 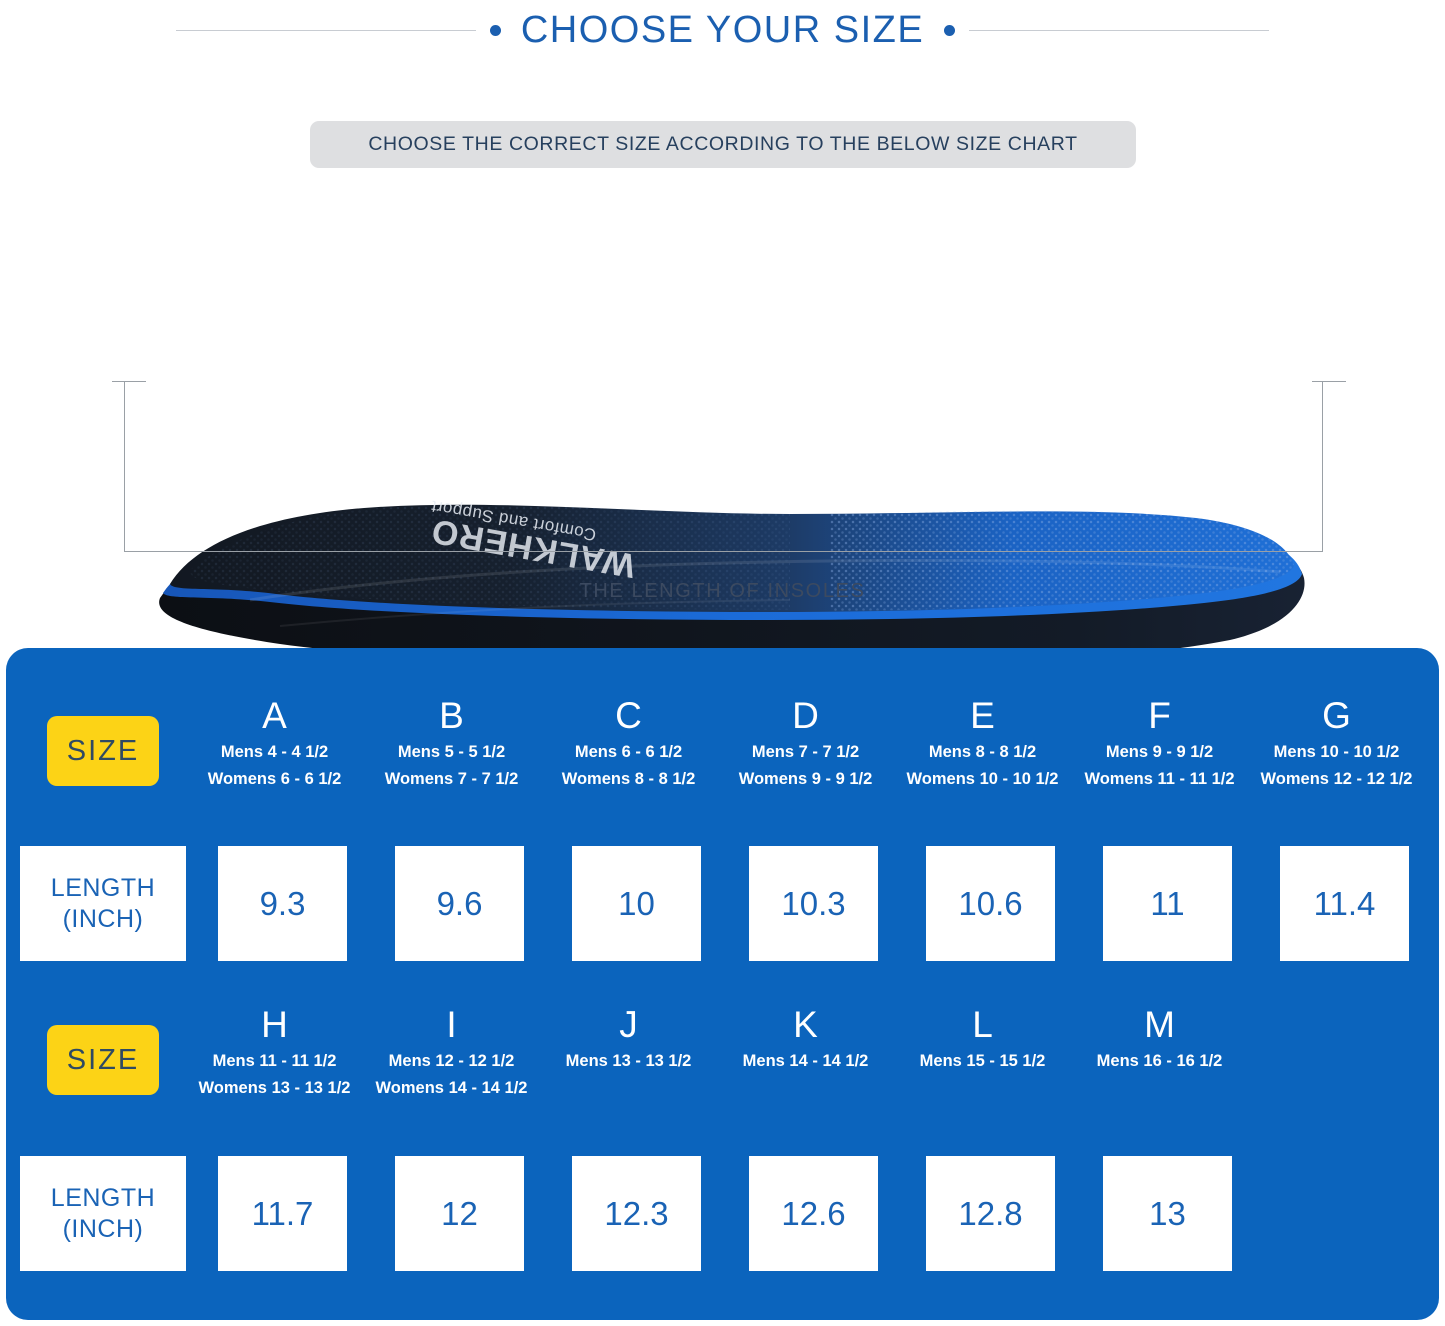 What do you see at coordinates (982, 1024) in the screenshot?
I see `size-letter-l: L` at bounding box center [982, 1024].